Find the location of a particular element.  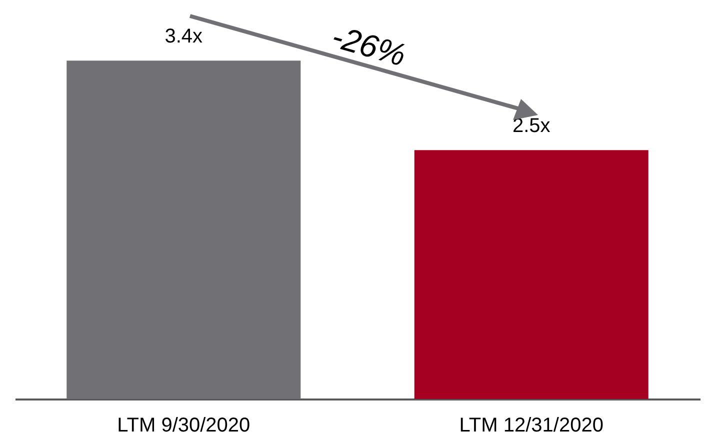

x-tick-label: LTM 9/30/2020 is located at coordinates (183, 425).